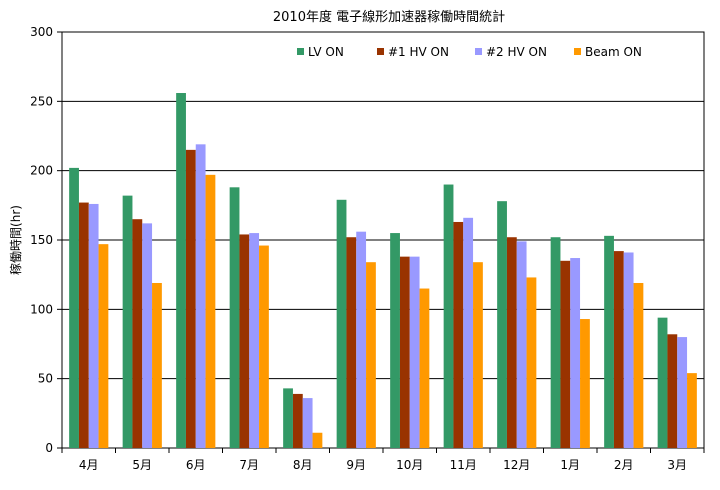  What do you see at coordinates (249, 465) in the screenshot?
I see `x-tick-label: 7月` at bounding box center [249, 465].